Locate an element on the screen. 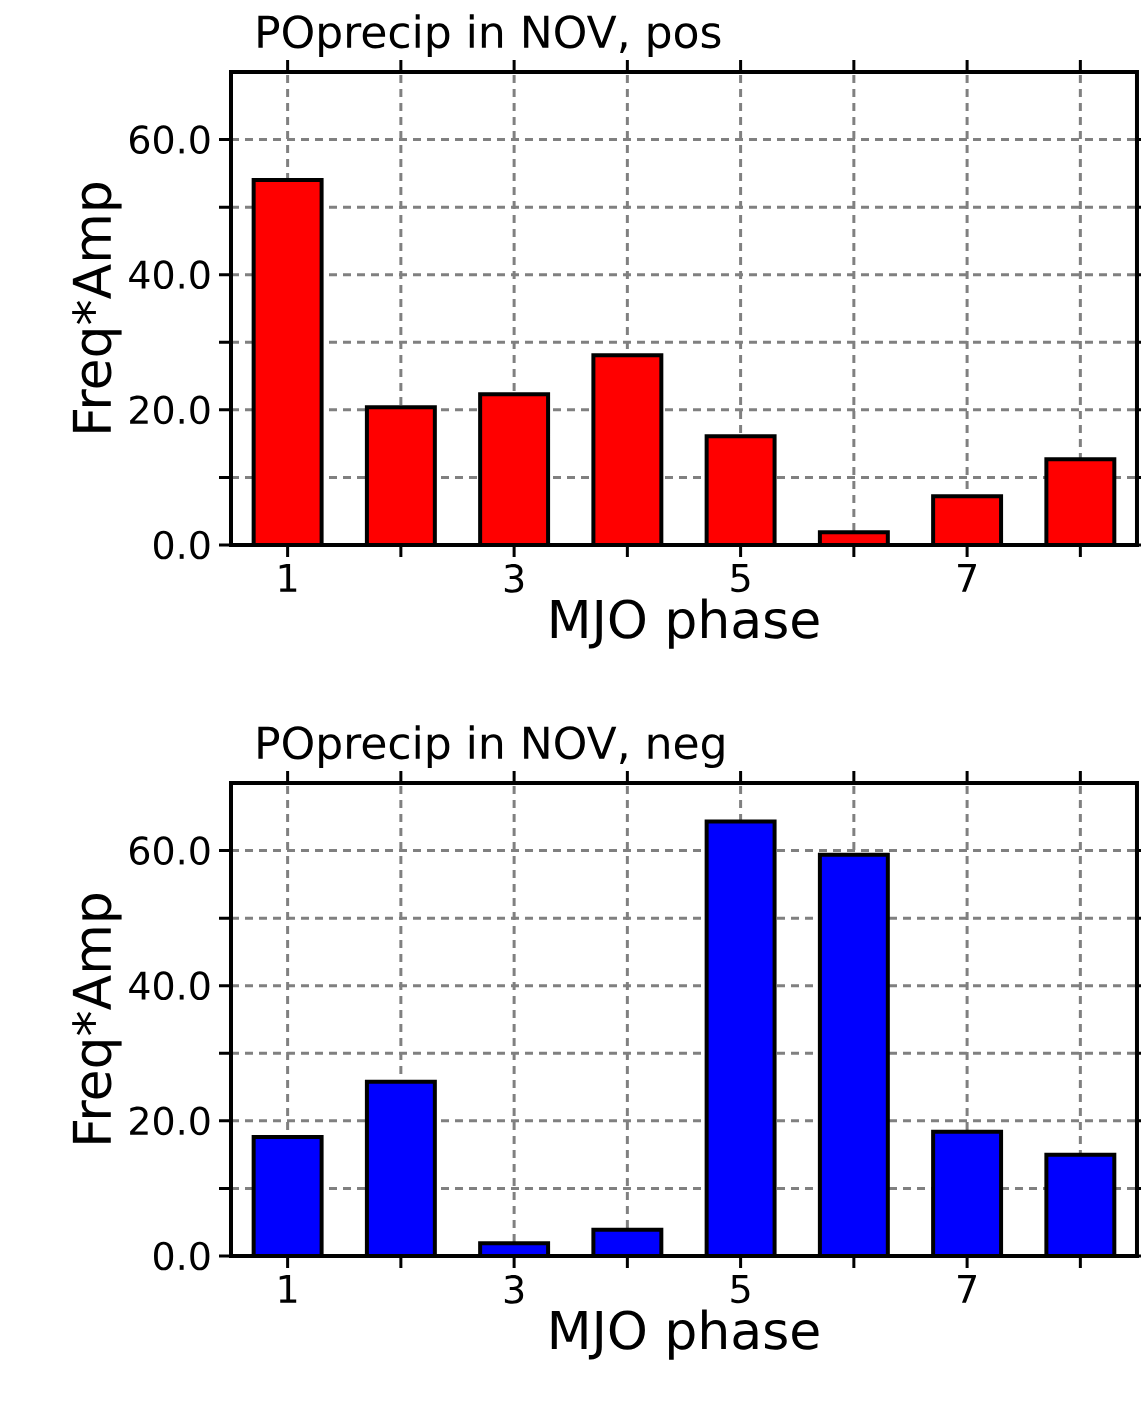 The width and height of the screenshot is (1141, 1410). chart-title: POprecip in NOV, neg is located at coordinates (491, 746).